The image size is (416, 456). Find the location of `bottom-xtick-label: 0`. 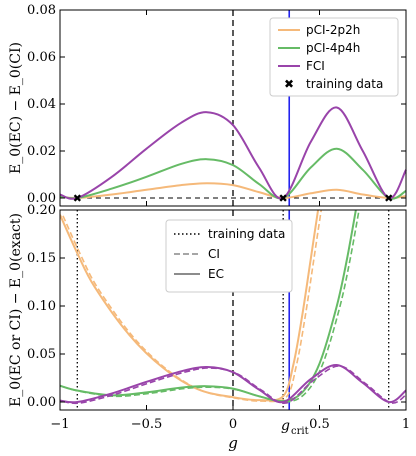

bottom-xtick-label: 0 is located at coordinates (233, 424).